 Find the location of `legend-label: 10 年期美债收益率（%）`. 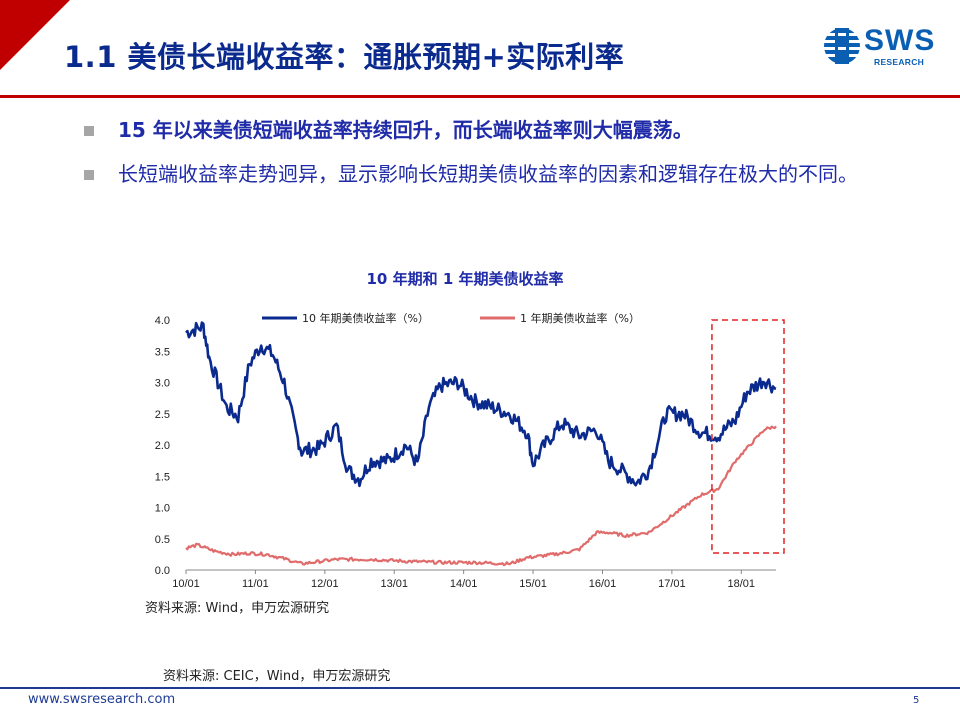

legend-label: 10 年期美债收益率（%） is located at coordinates (365, 318).